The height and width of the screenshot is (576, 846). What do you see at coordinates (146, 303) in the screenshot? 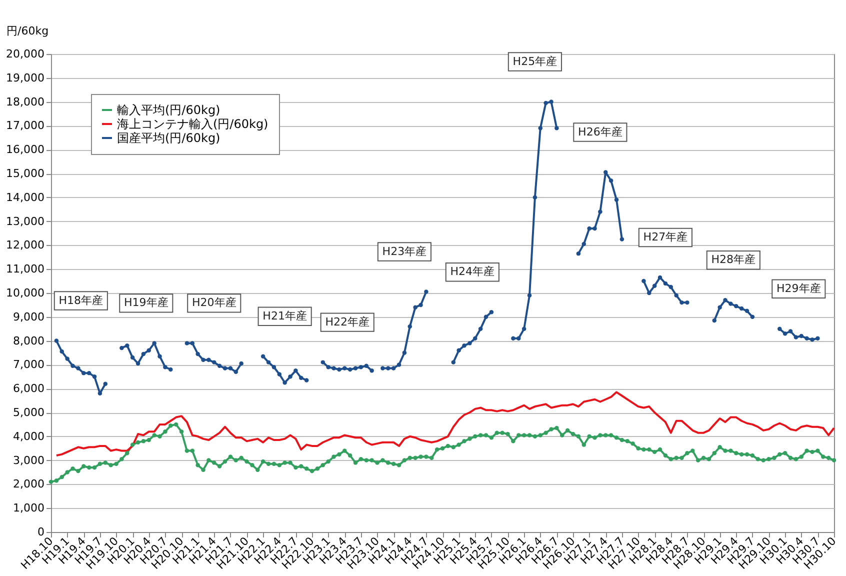
I see `annotation: H19年産` at bounding box center [146, 303].